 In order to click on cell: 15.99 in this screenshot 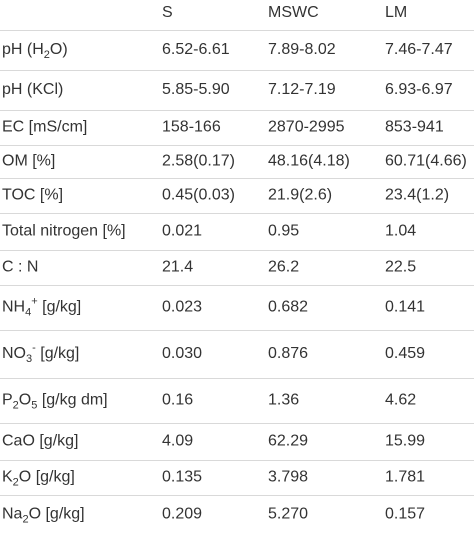, I will do `click(405, 441)`.